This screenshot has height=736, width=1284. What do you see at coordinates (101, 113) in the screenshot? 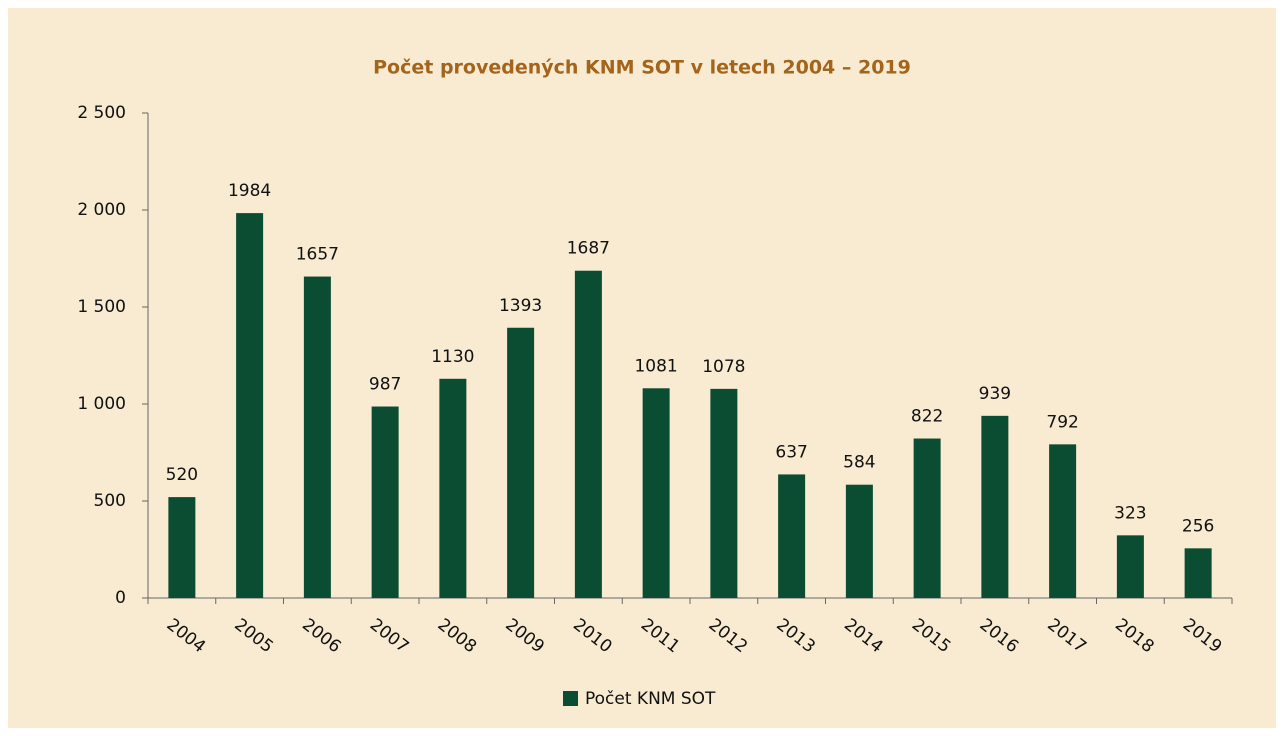
I see `y-tick-label: 2 500` at bounding box center [101, 113].